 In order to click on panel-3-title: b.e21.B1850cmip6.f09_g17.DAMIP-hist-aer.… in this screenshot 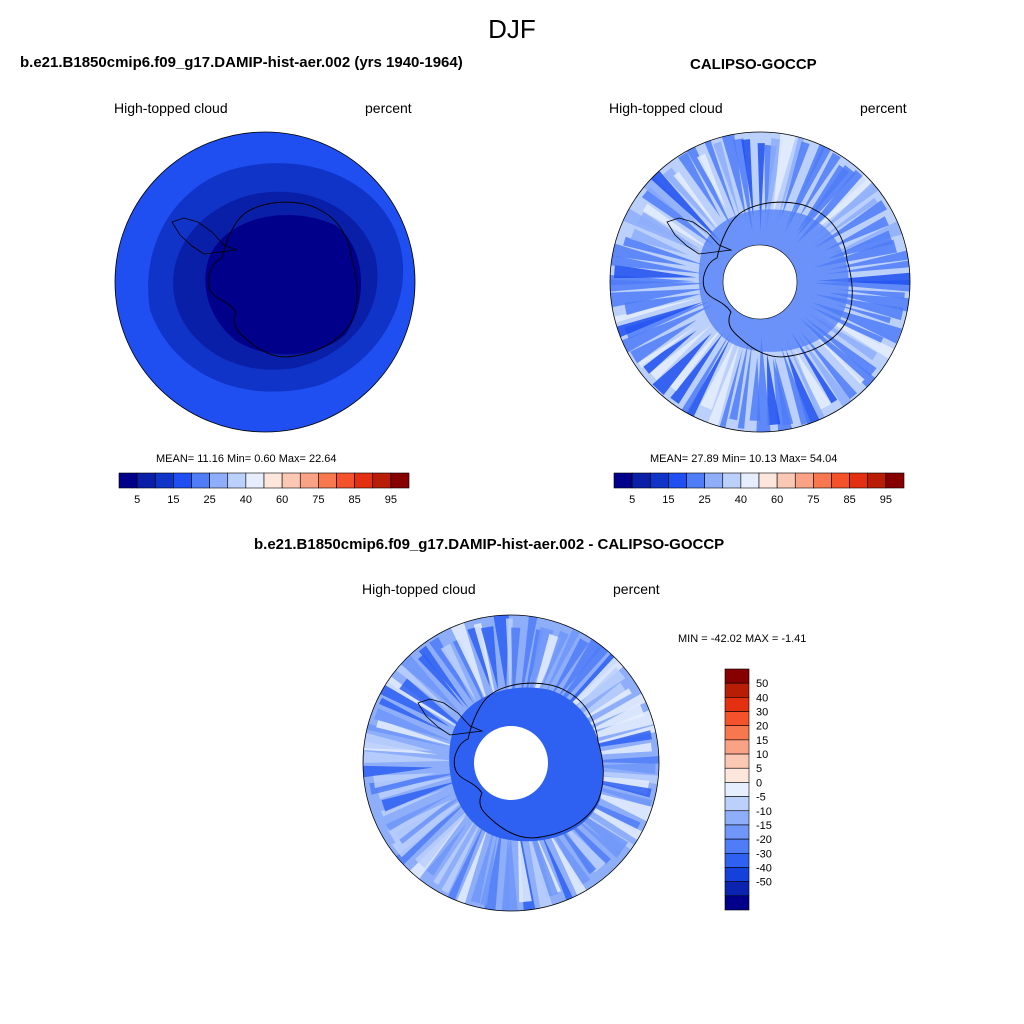, I will do `click(489, 544)`.